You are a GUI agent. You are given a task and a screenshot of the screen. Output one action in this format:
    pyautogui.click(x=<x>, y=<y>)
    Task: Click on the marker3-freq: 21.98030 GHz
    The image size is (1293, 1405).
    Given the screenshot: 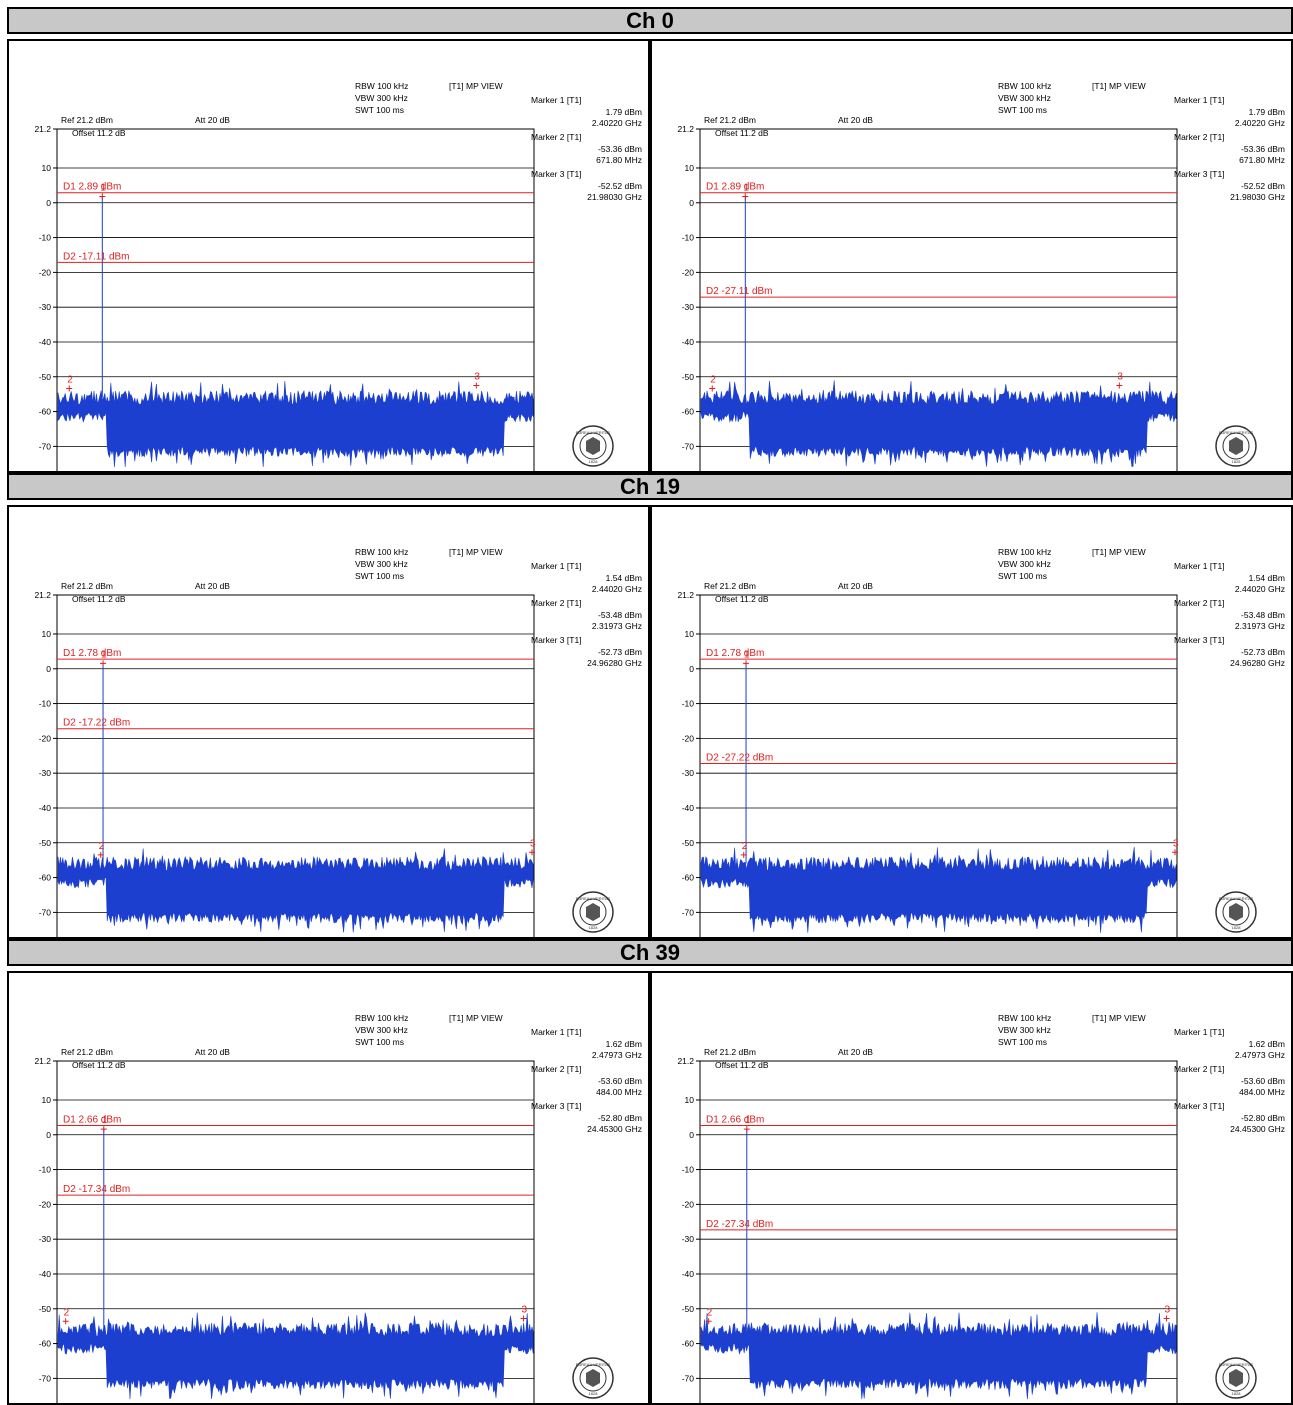 What is the action you would take?
    pyautogui.click(x=614, y=197)
    